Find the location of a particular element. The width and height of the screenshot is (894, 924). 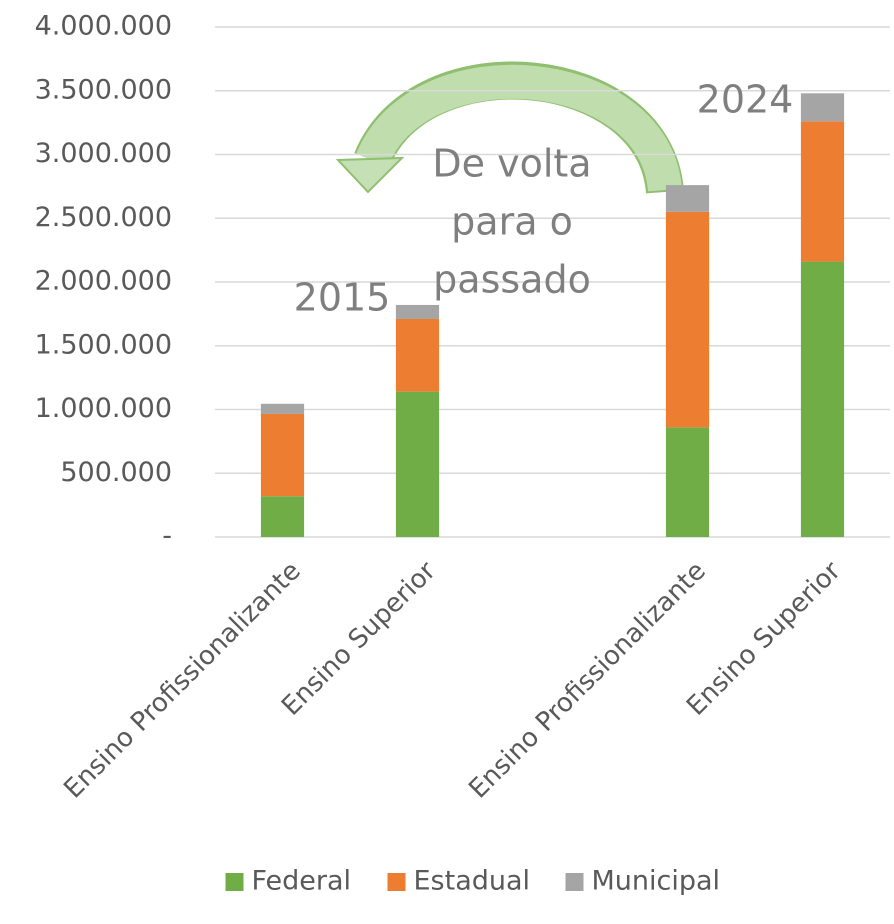

annotation: passado is located at coordinates (512, 280).